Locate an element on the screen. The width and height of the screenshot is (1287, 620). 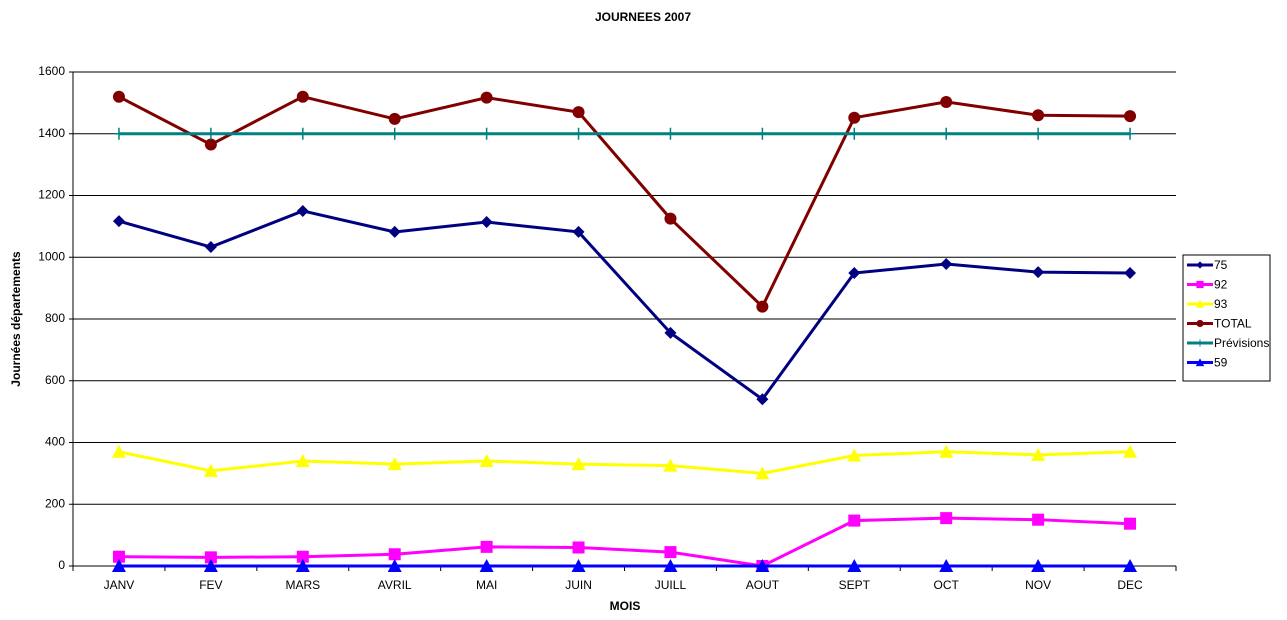
y-tick-label: 1600 is located at coordinates (51, 71).